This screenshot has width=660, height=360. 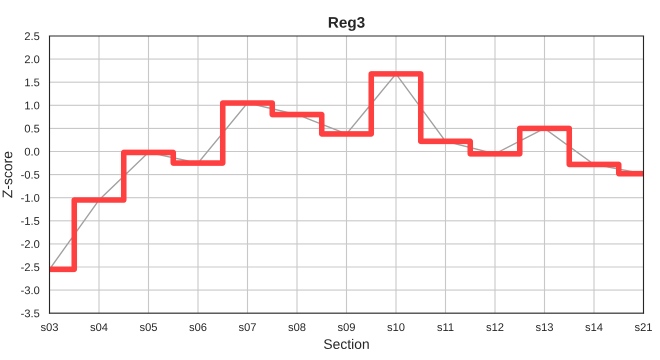 What do you see at coordinates (247, 327) in the screenshot?
I see `x-tick-label: s07` at bounding box center [247, 327].